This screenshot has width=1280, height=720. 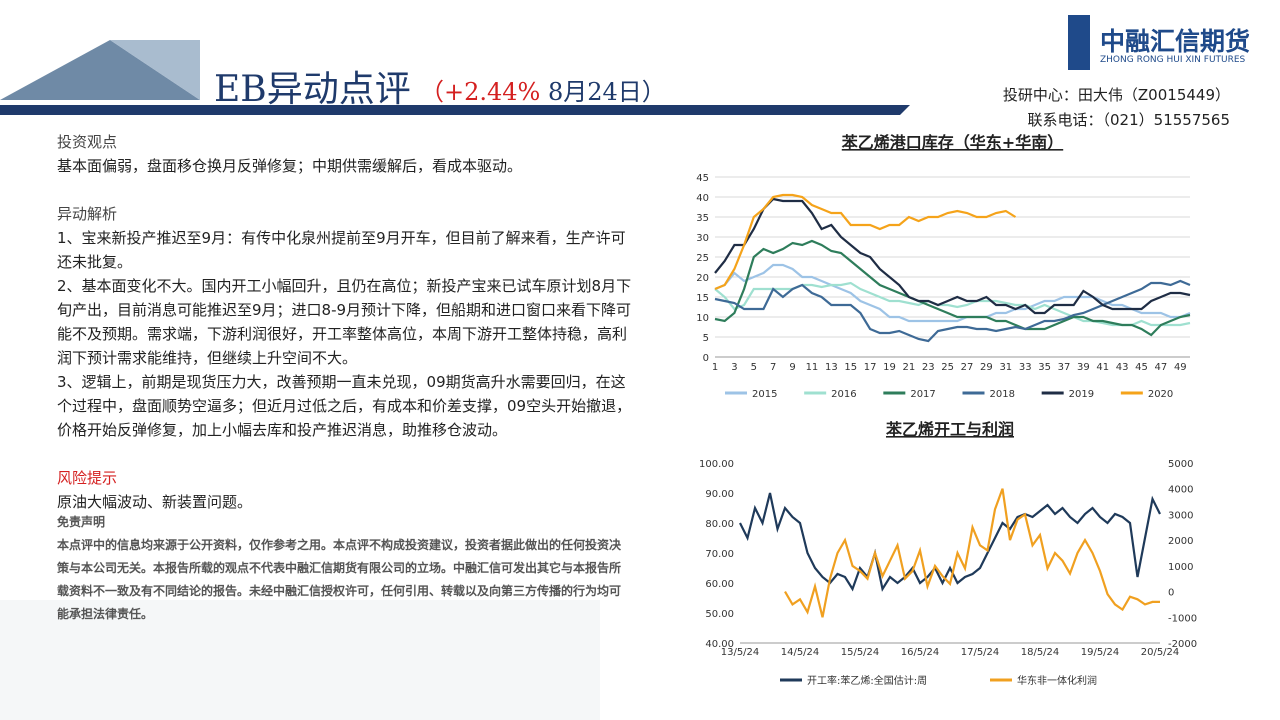 What do you see at coordinates (87, 214) in the screenshot?
I see `section-title: 异动解析` at bounding box center [87, 214].